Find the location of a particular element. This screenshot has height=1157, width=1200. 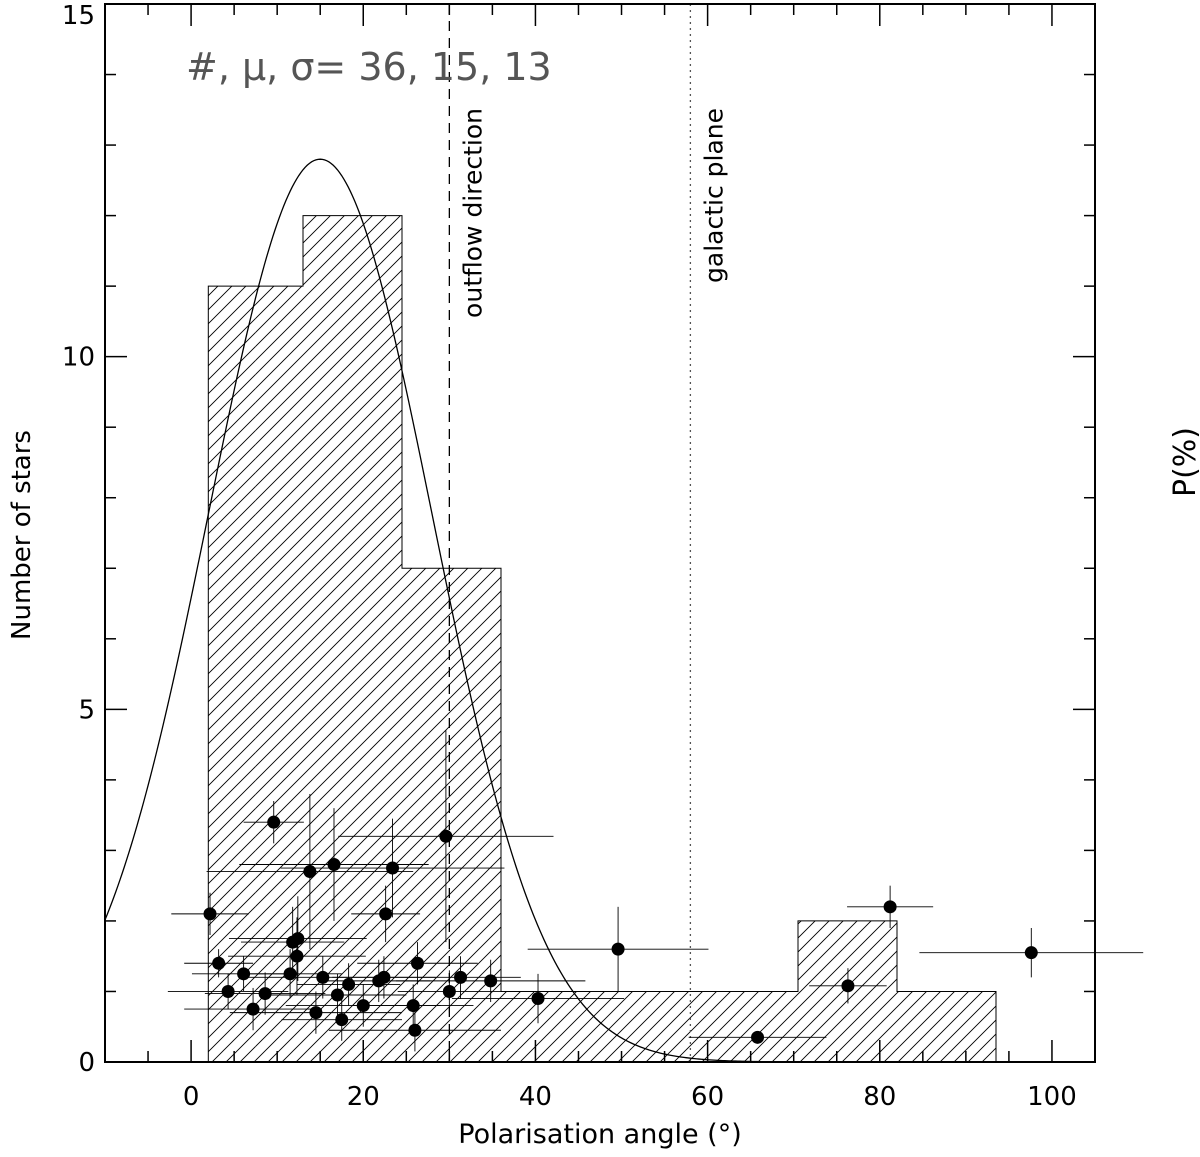

y-tick-label: 15 is located at coordinates (78, 16).